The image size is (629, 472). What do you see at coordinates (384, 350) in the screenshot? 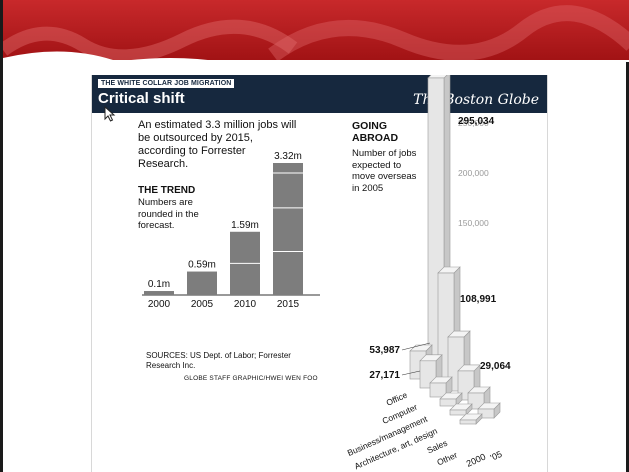
I see `abroad-data-label: 53,987` at bounding box center [384, 350].